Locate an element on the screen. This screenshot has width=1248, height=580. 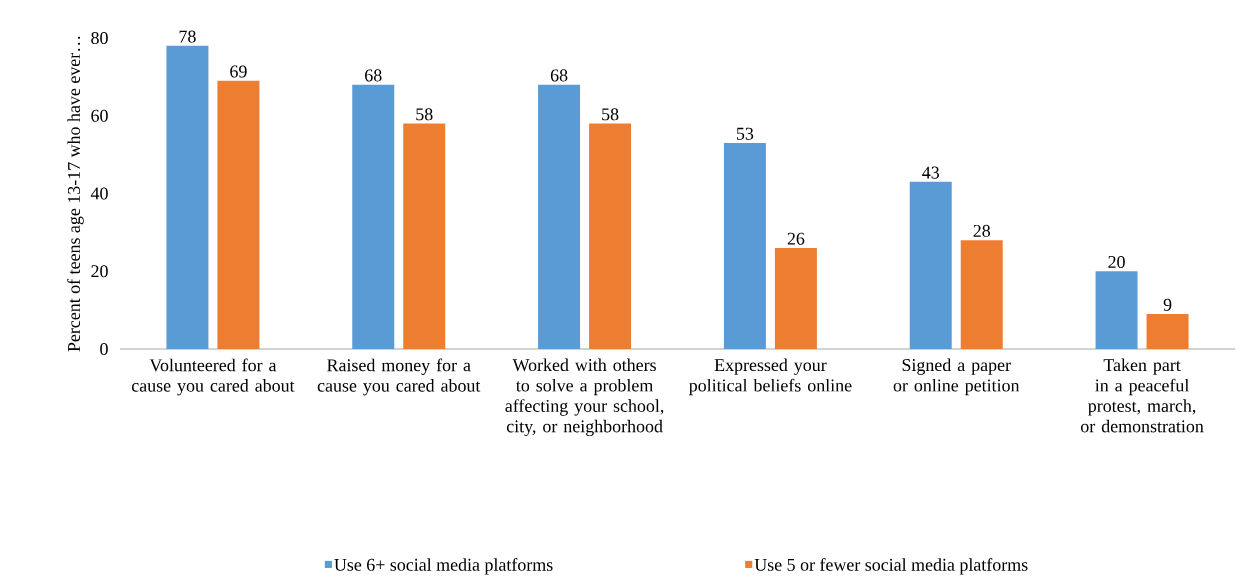
data-label: 28 is located at coordinates (982, 230).